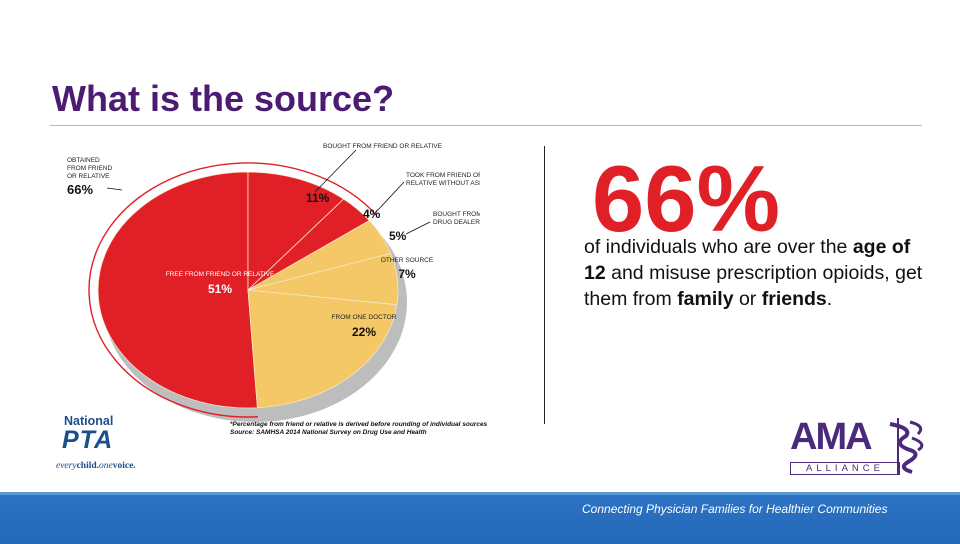 The image size is (960, 544). I want to click on slide-title: What is the source?, so click(223, 98).